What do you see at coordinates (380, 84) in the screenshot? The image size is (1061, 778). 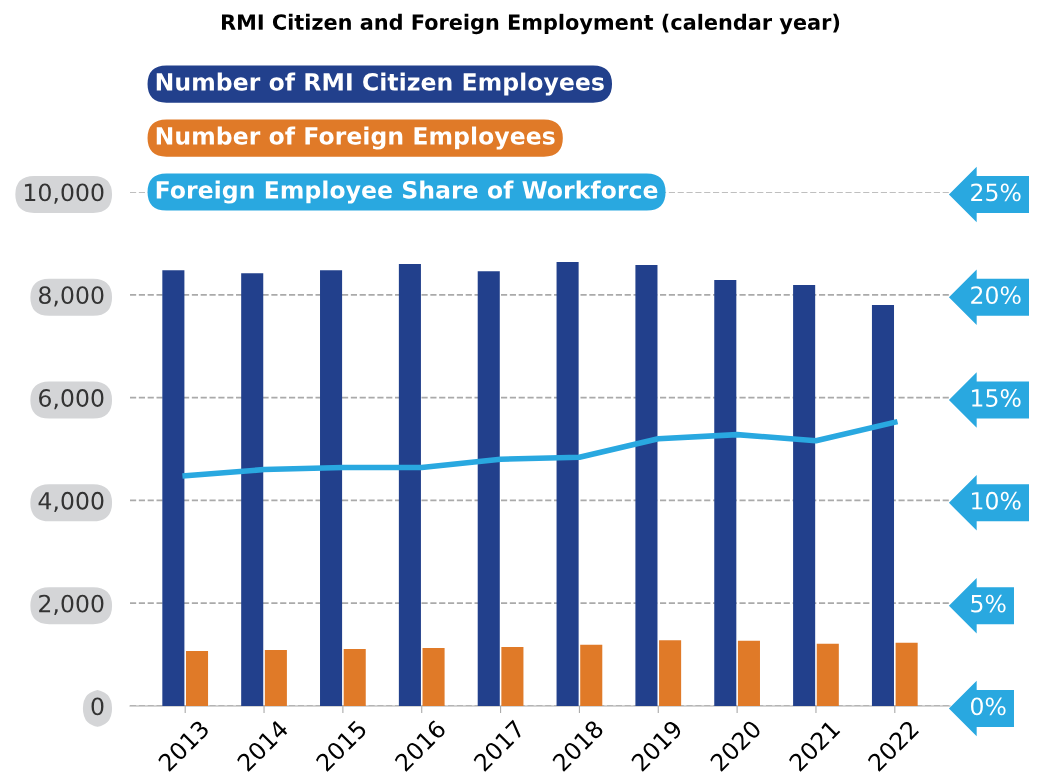 I see `text: Number of RMI Citizen Employees` at bounding box center [380, 84].